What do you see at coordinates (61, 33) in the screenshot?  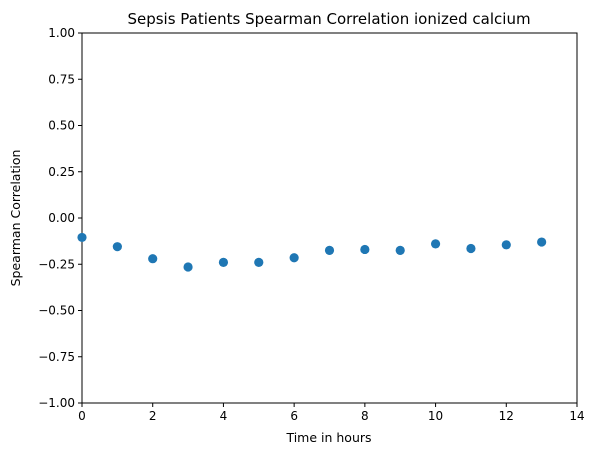 I see `y-tick-label: 1.00` at bounding box center [61, 33].